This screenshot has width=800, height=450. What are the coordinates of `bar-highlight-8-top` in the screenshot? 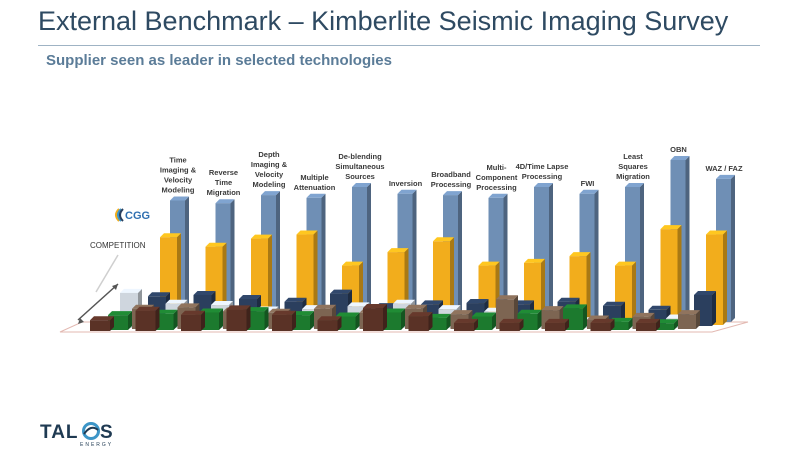 It's located at (534, 260).